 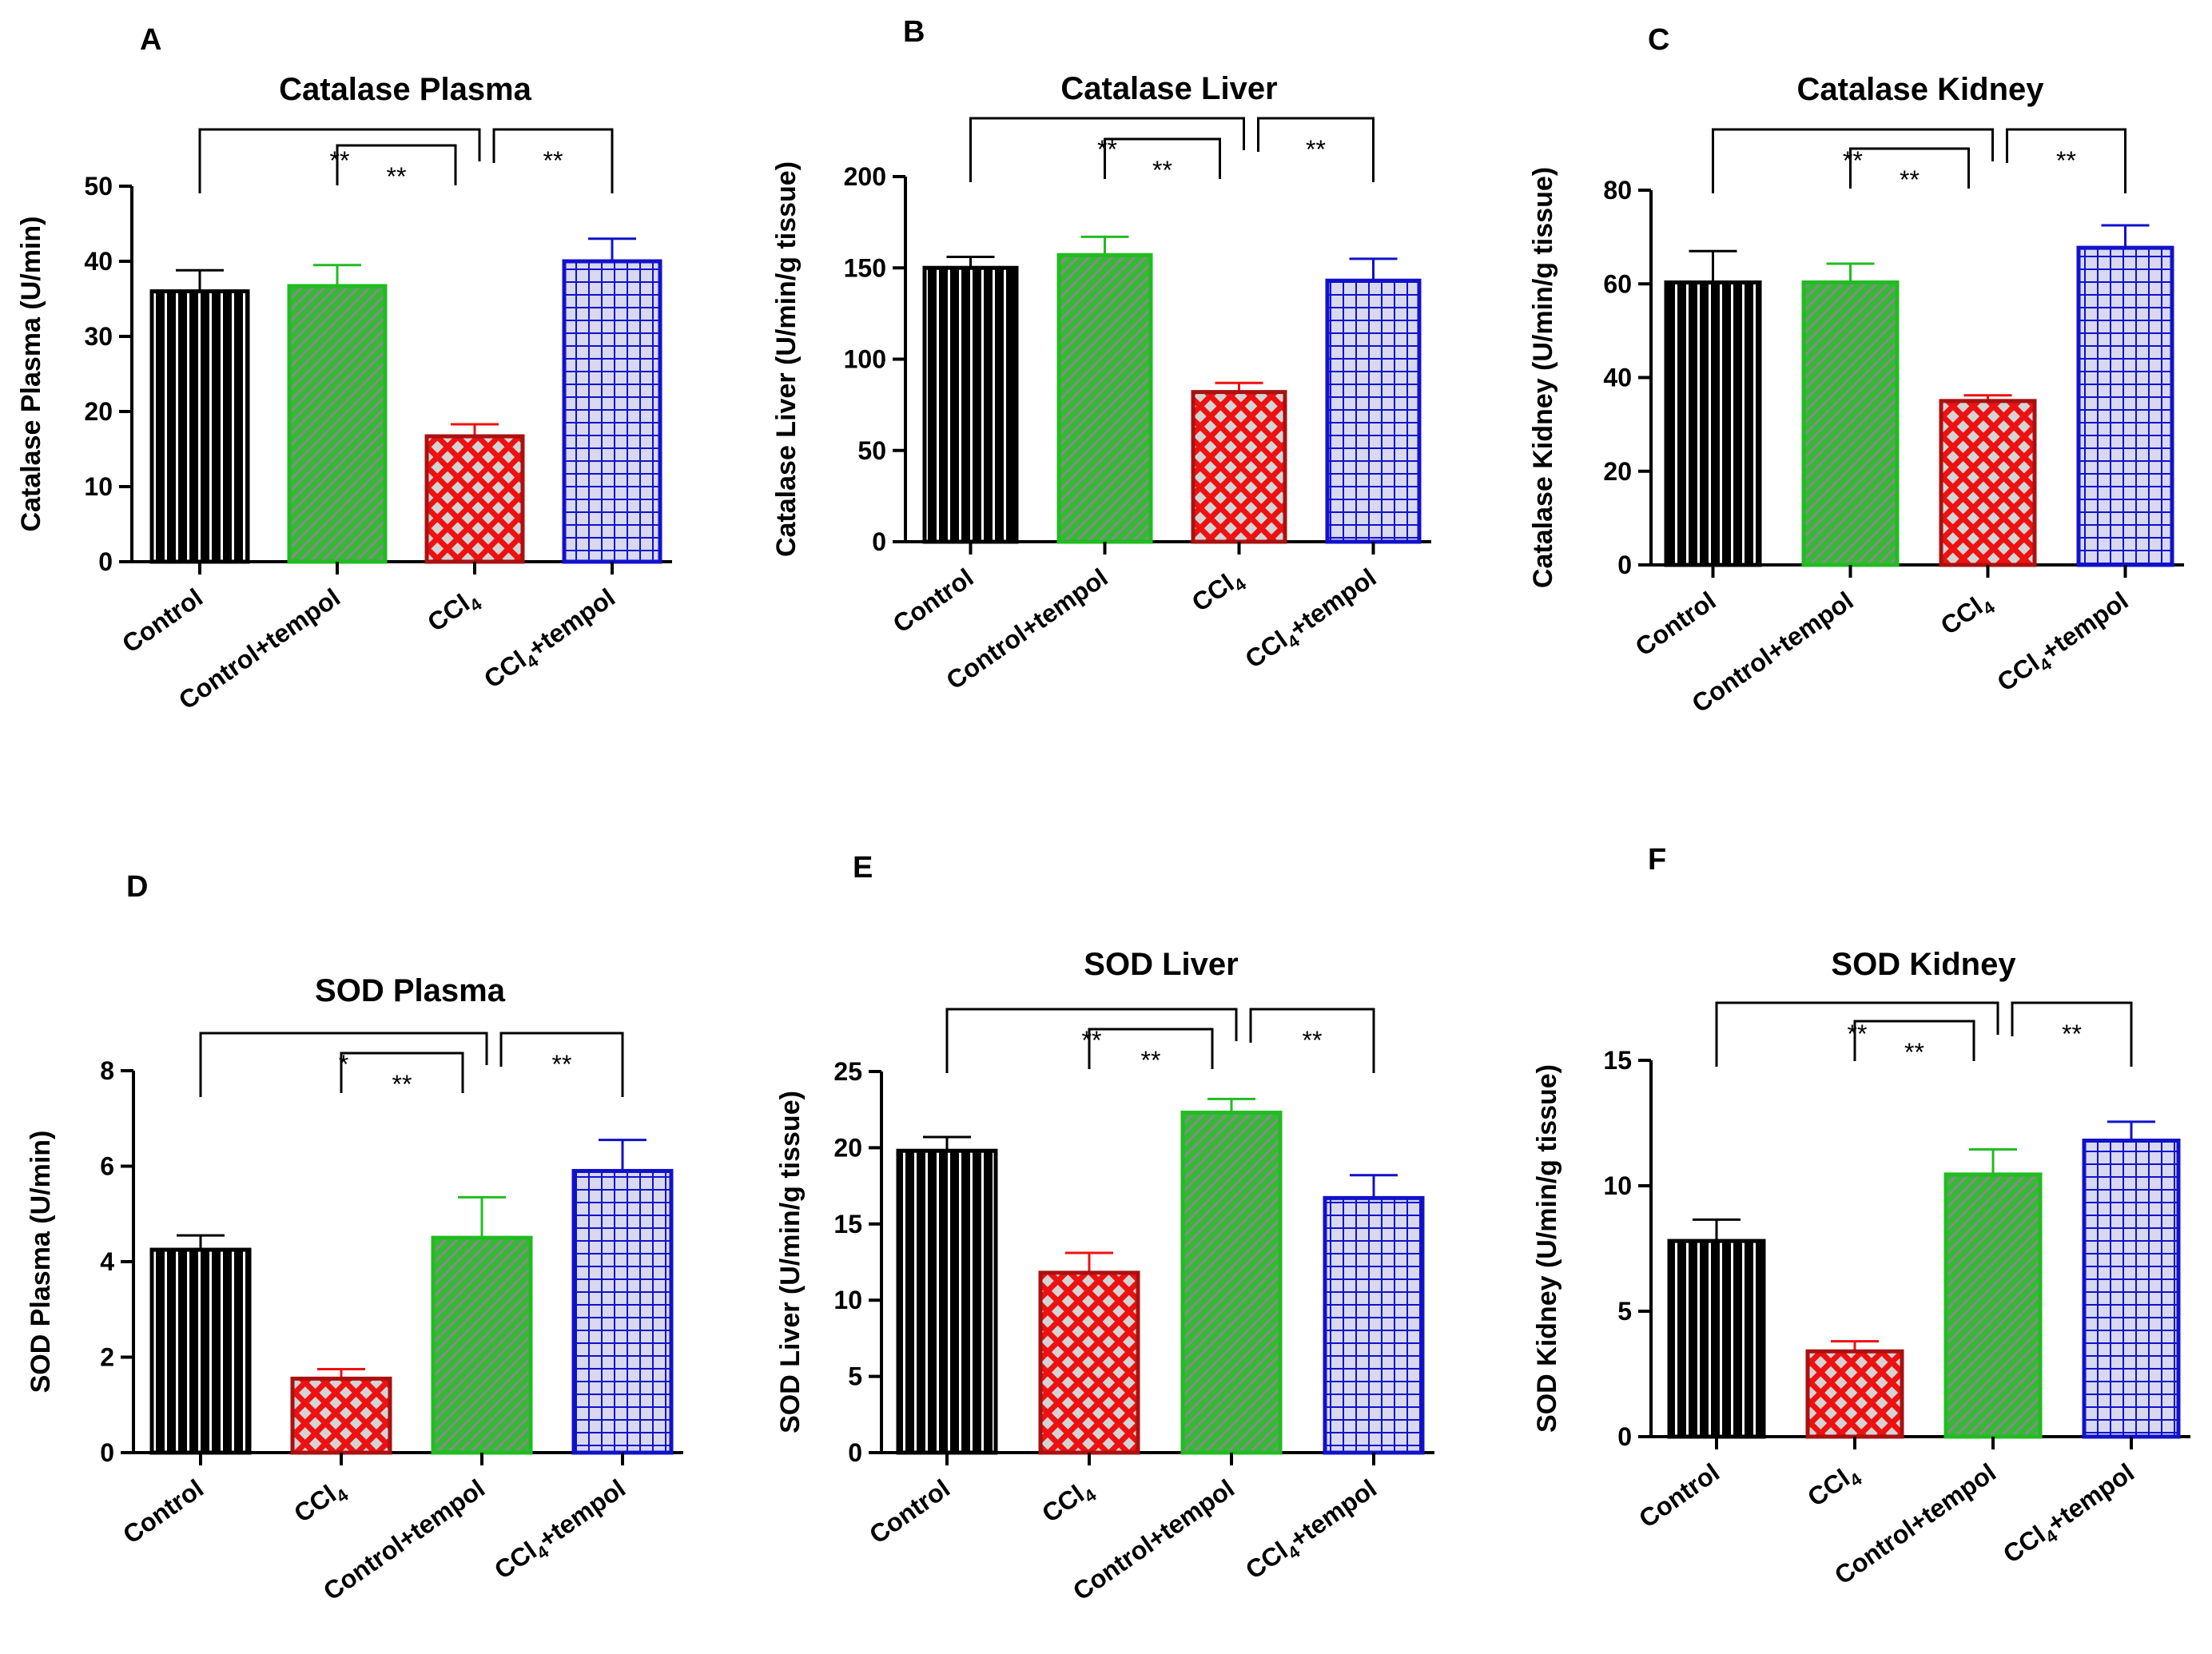 What do you see at coordinates (1657, 860) in the screenshot?
I see `panel-letter-f: F` at bounding box center [1657, 860].